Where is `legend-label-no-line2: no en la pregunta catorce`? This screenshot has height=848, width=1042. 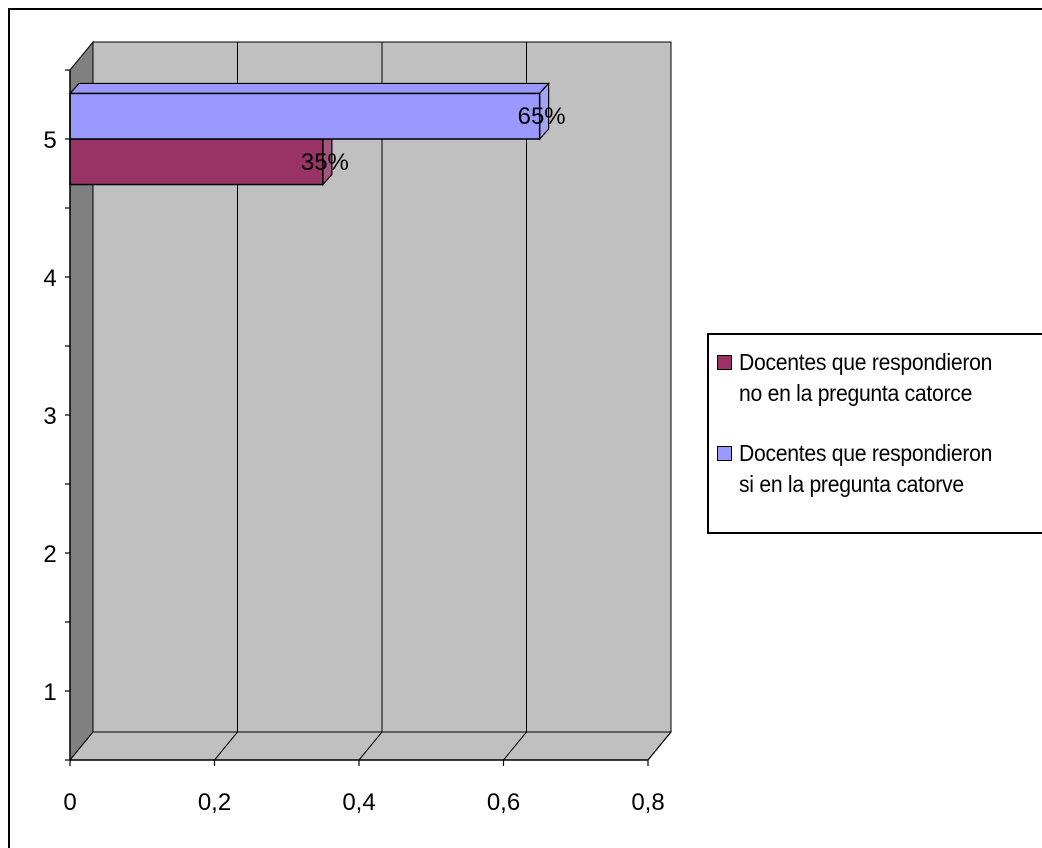
legend-label-no-line2: no en la pregunta catorce is located at coordinates (856, 393).